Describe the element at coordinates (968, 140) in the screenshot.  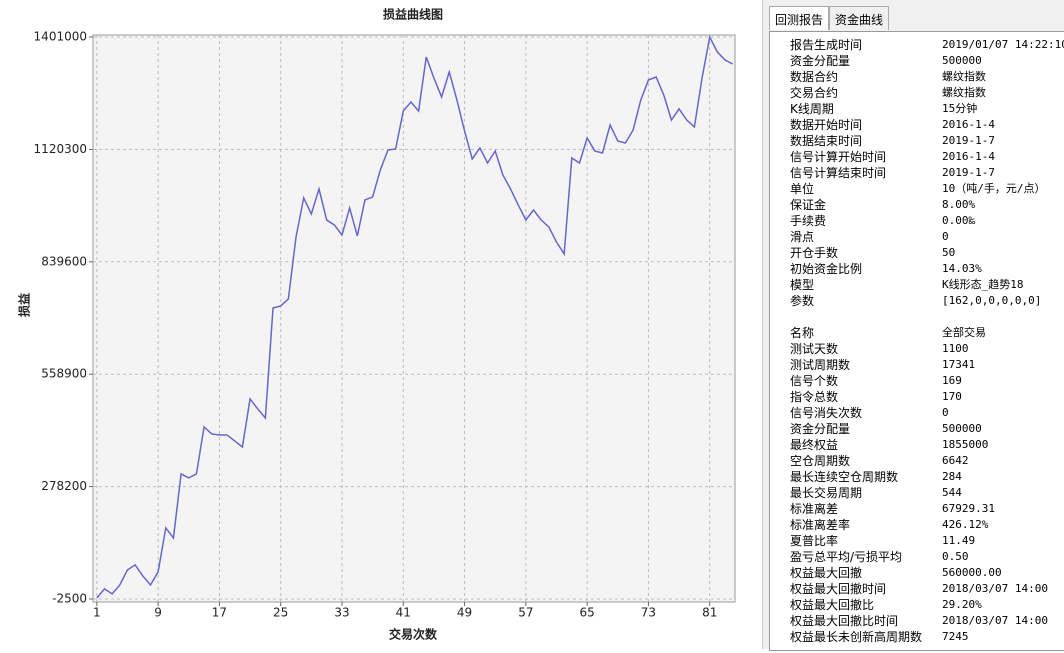
I see `row-value: 2019-1-7` at that location.